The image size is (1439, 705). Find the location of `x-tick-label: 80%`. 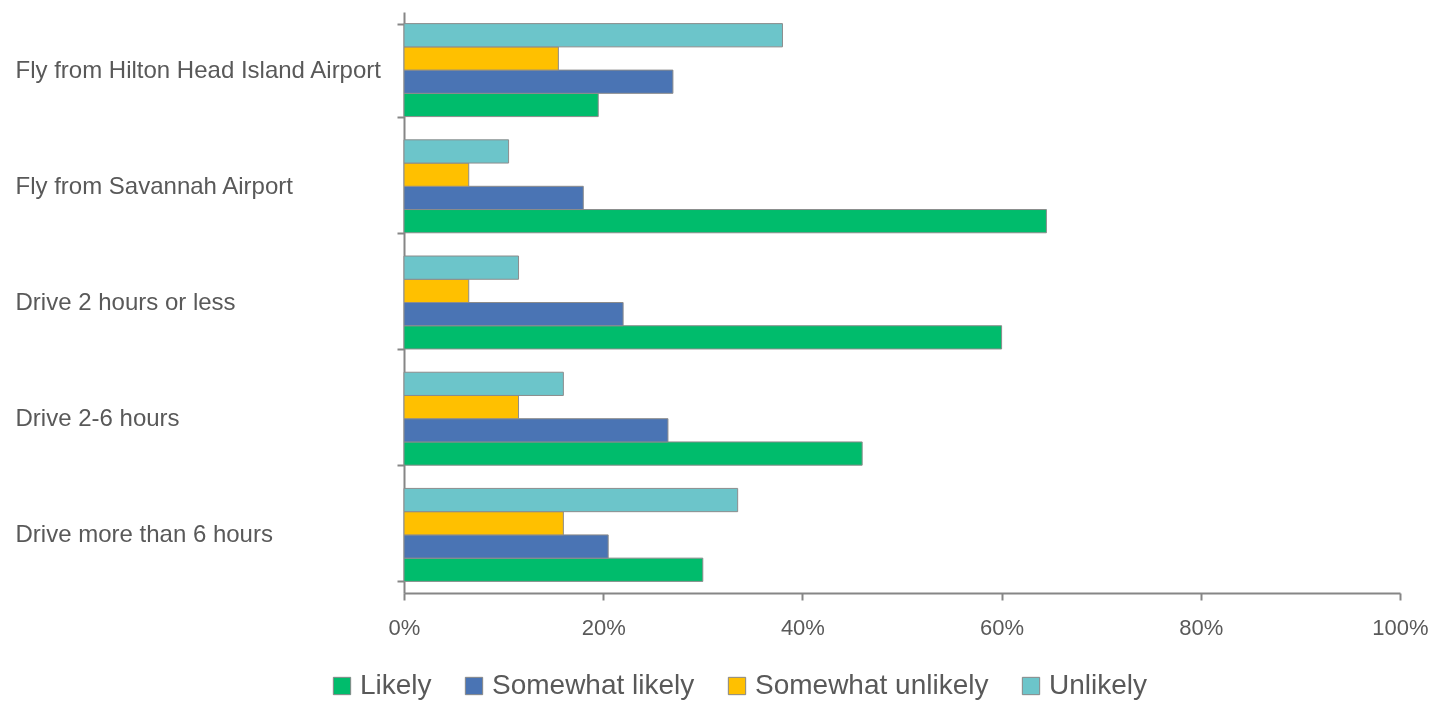

x-tick-label: 80% is located at coordinates (1201, 627).